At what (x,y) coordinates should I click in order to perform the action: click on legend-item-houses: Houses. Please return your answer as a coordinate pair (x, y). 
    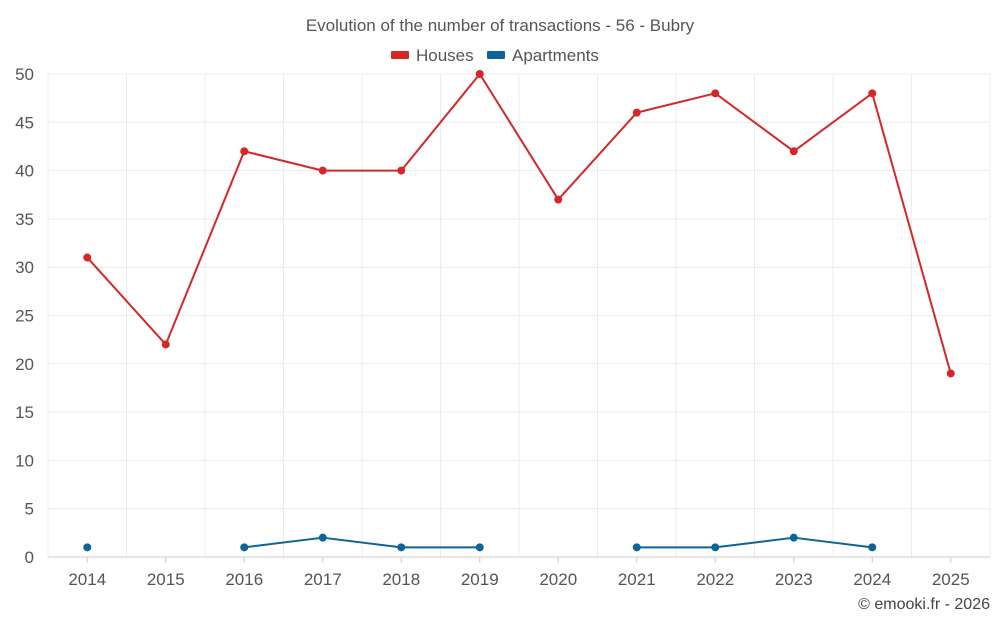
    Looking at the image, I should click on (432, 55).